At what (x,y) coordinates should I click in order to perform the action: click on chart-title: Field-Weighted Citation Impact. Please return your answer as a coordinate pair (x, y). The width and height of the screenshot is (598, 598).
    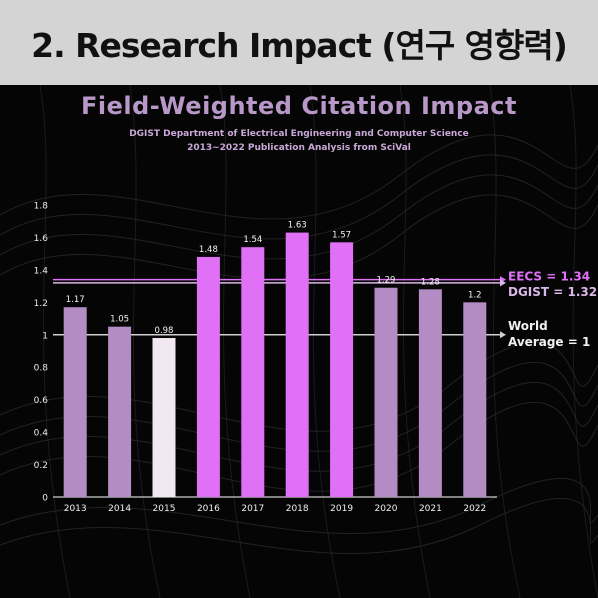
    Looking at the image, I should click on (298, 106).